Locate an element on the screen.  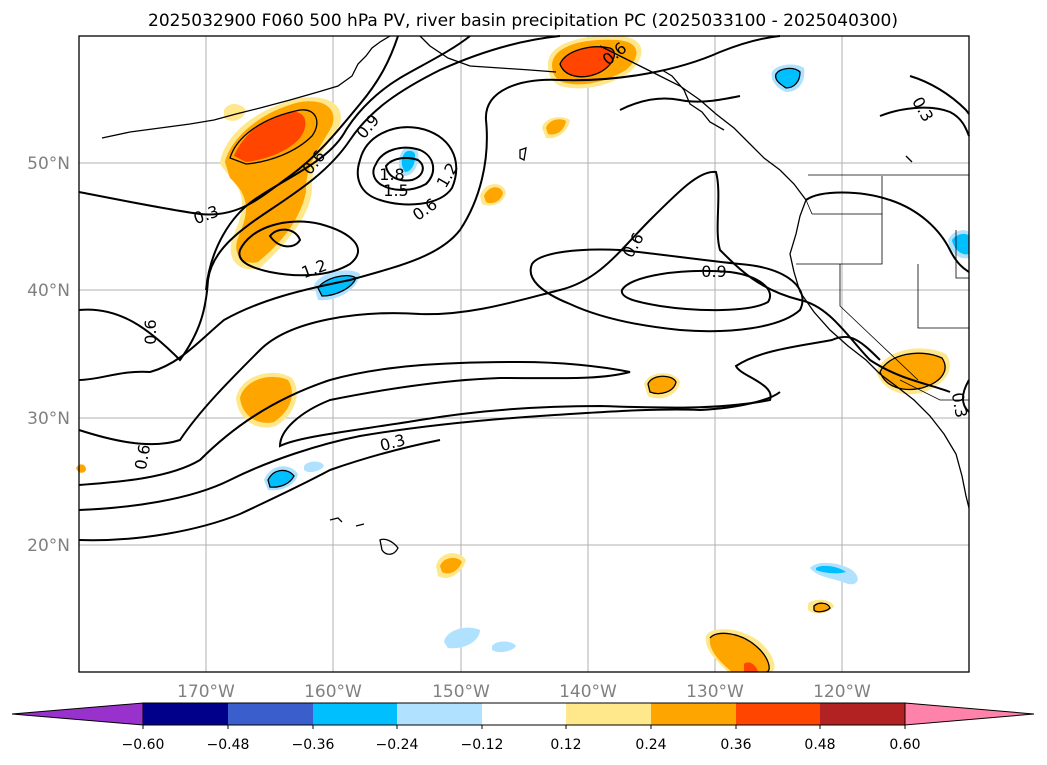
colorbar-tick-label: 0.36 is located at coordinates (735, 745).